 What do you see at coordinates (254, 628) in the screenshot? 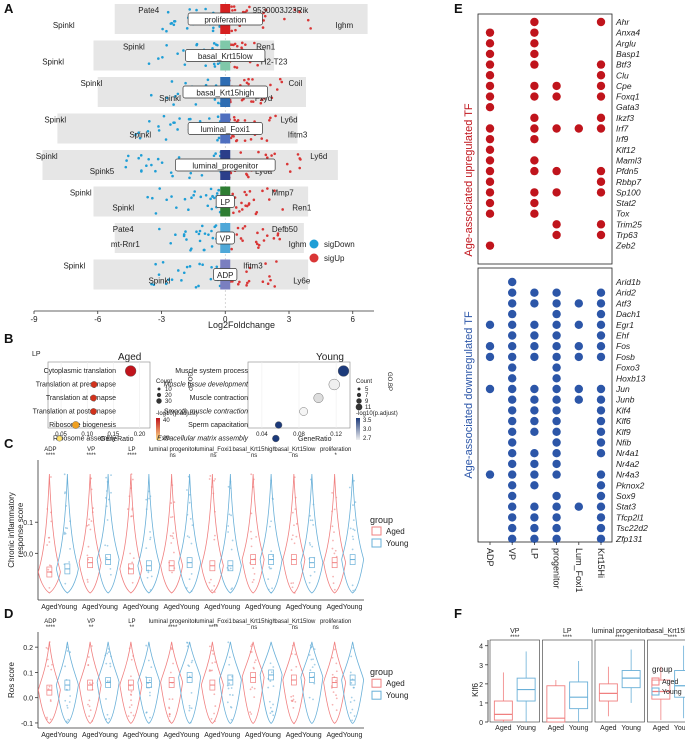
I see `violin-significance: ns` at bounding box center [254, 628].